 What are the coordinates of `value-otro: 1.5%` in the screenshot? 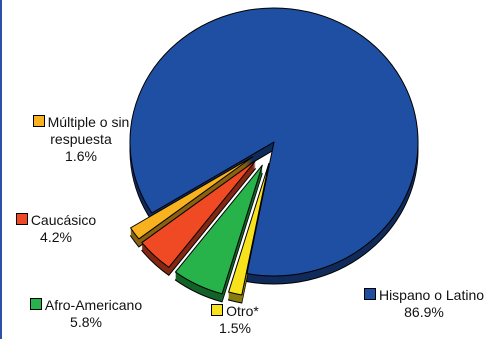 It's located at (235, 328).